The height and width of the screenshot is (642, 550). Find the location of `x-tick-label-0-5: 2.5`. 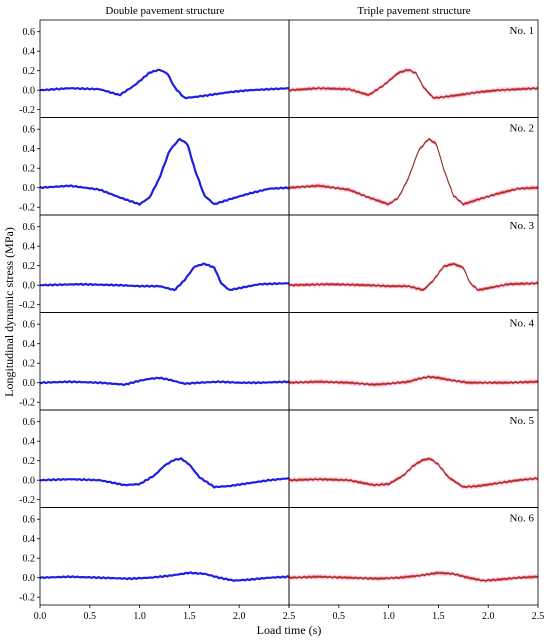

x-tick-label-0-5: 2.5 is located at coordinates (289, 616).